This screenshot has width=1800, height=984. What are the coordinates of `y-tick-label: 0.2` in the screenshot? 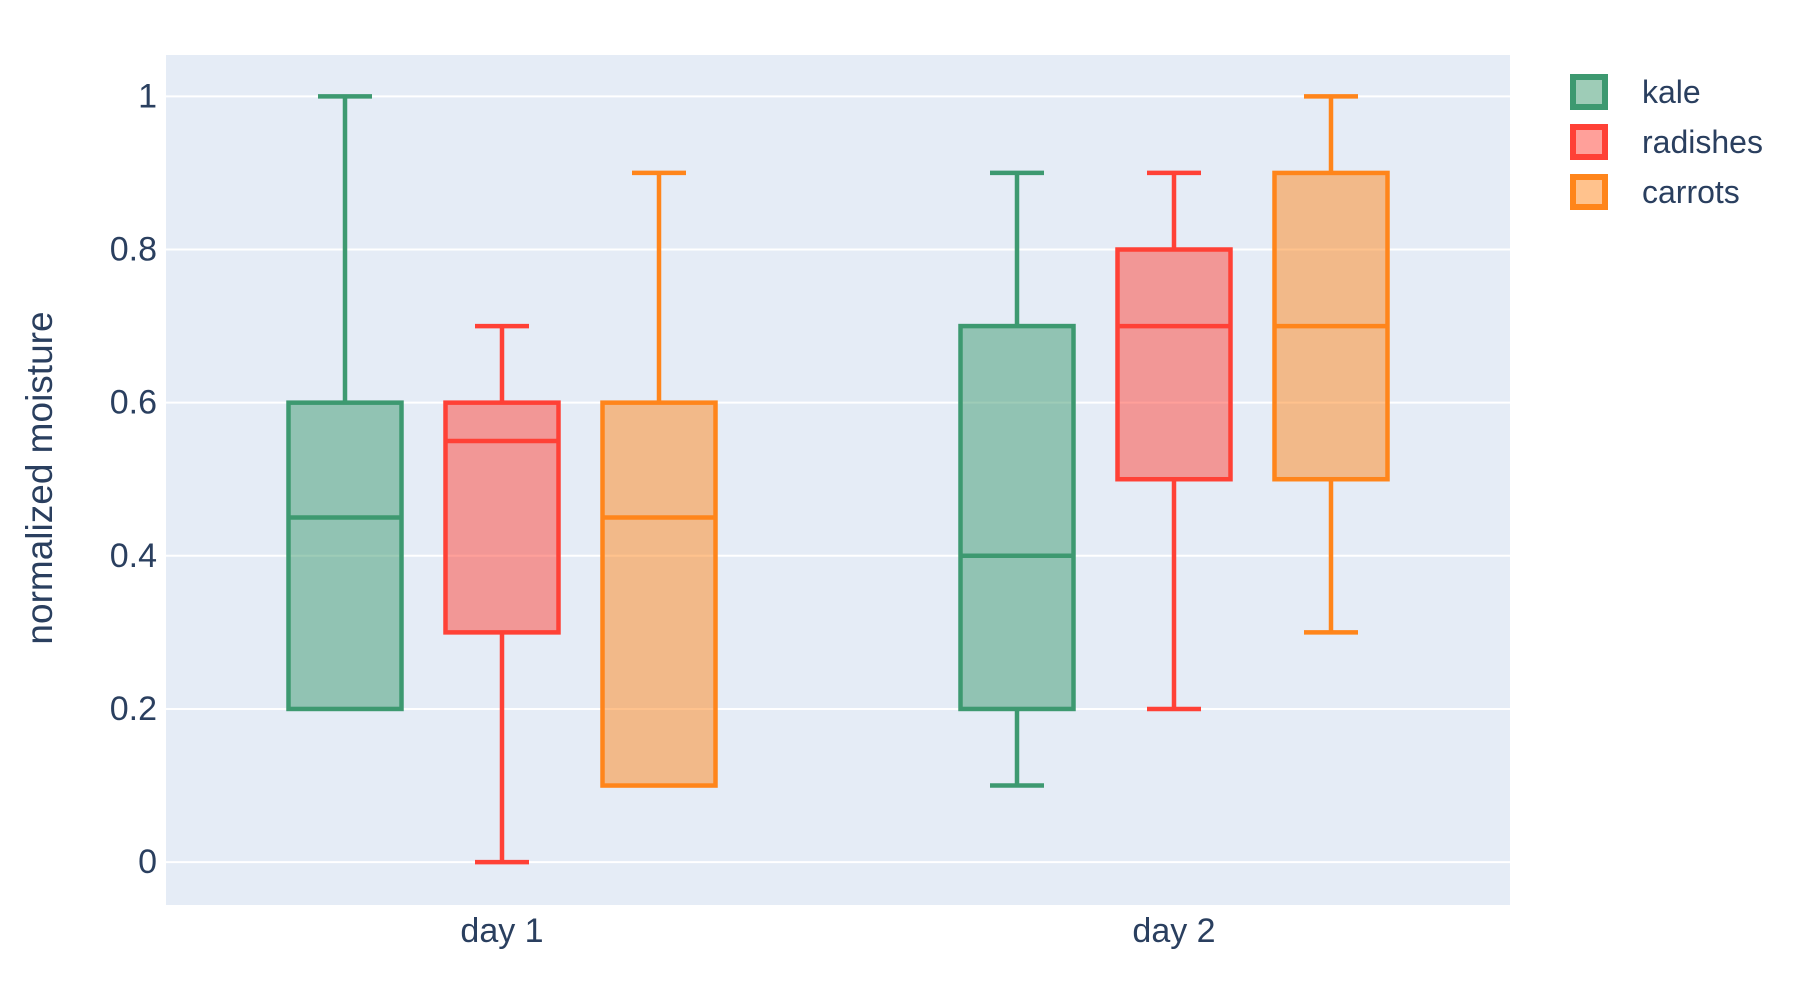 It's located at (133, 709).